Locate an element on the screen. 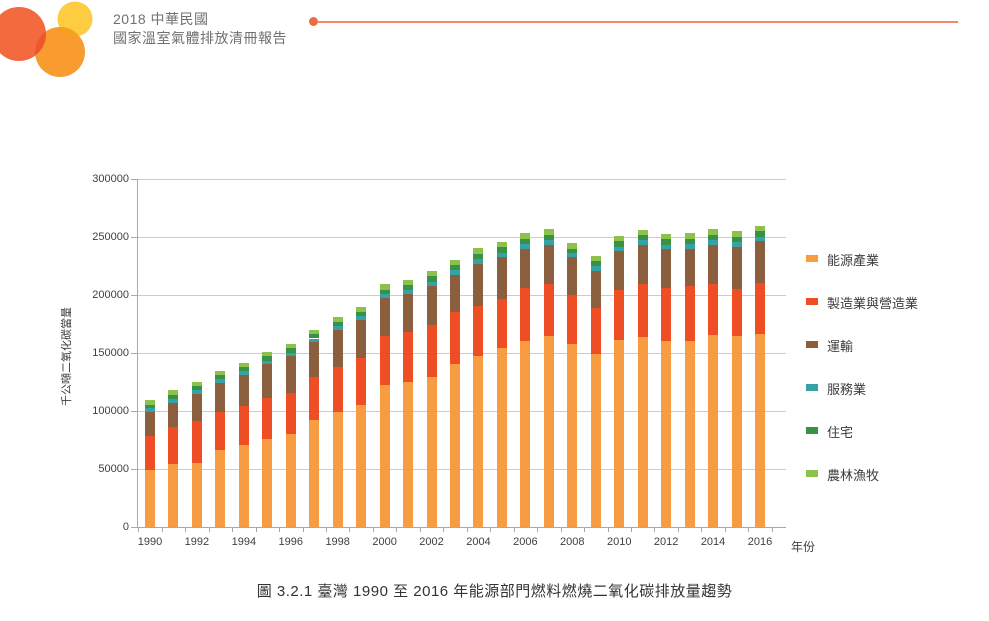 The image size is (989, 621). y-tick-label: 100000 is located at coordinates (110, 411).